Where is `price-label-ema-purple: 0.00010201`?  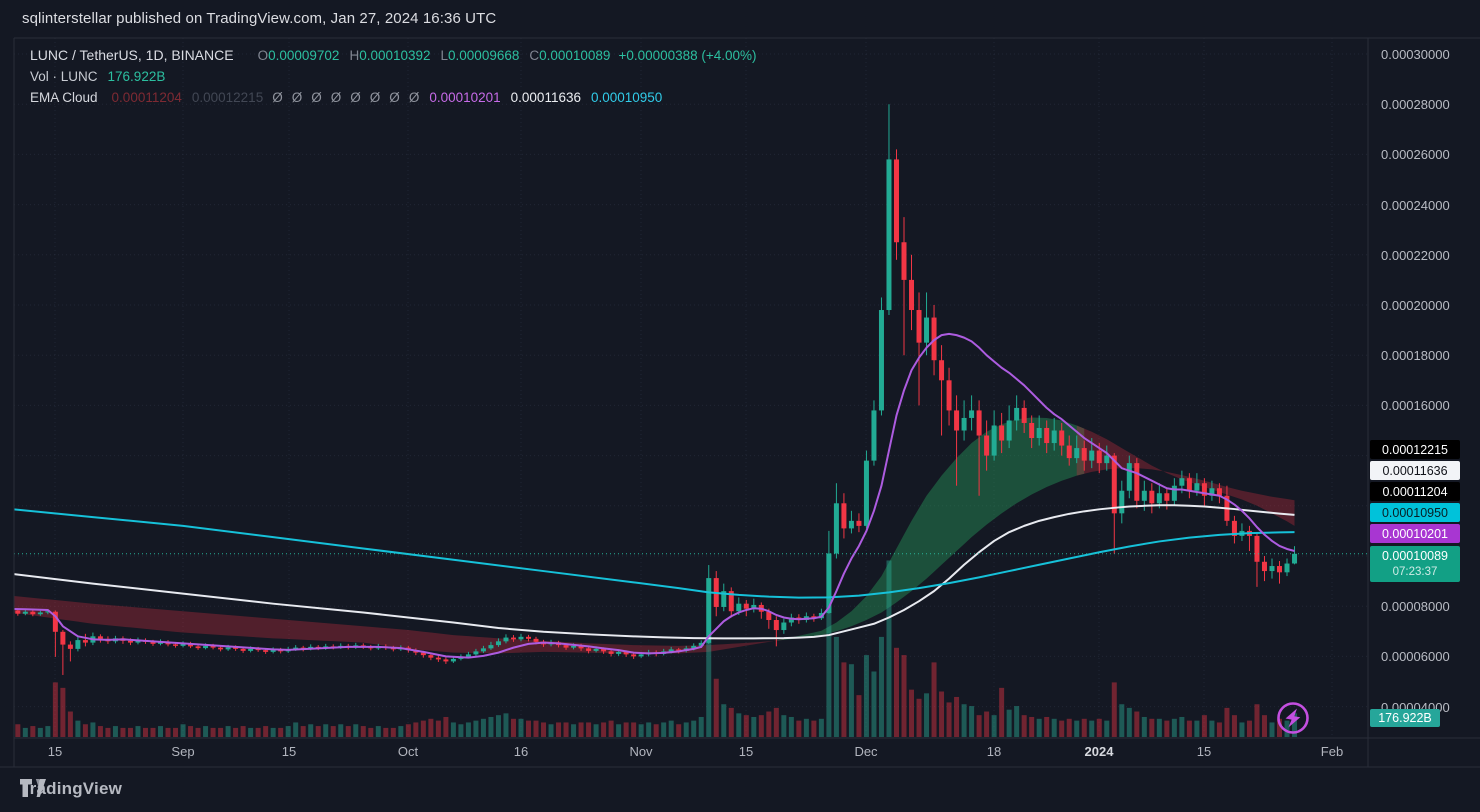 price-label-ema-purple: 0.00010201 is located at coordinates (1415, 533).